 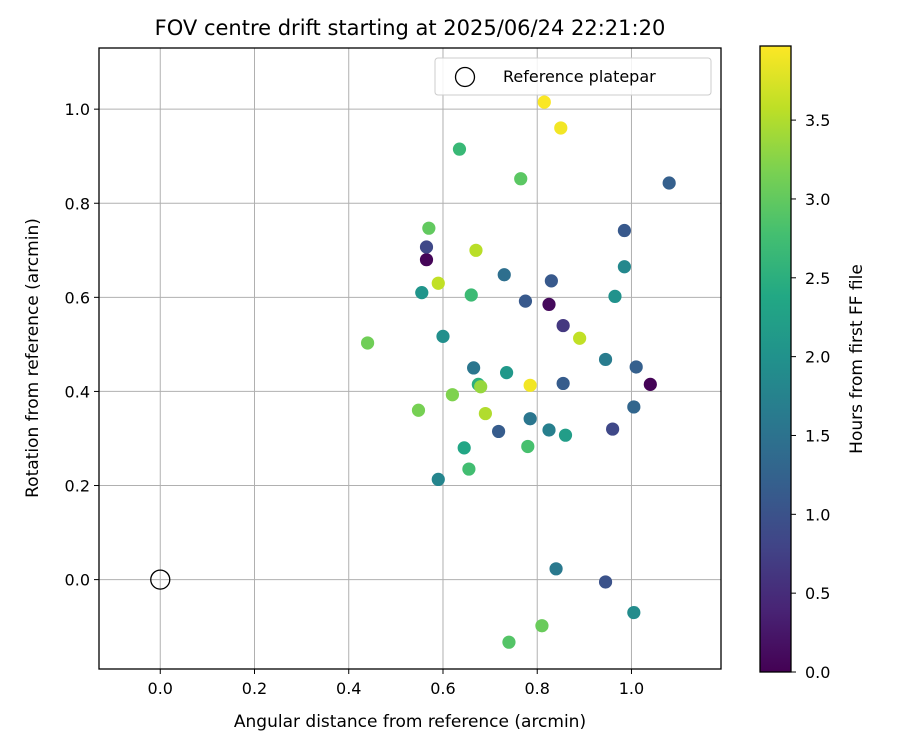 What do you see at coordinates (817, 672) in the screenshot?
I see `colorbar-tick-label: 0.0` at bounding box center [817, 672].